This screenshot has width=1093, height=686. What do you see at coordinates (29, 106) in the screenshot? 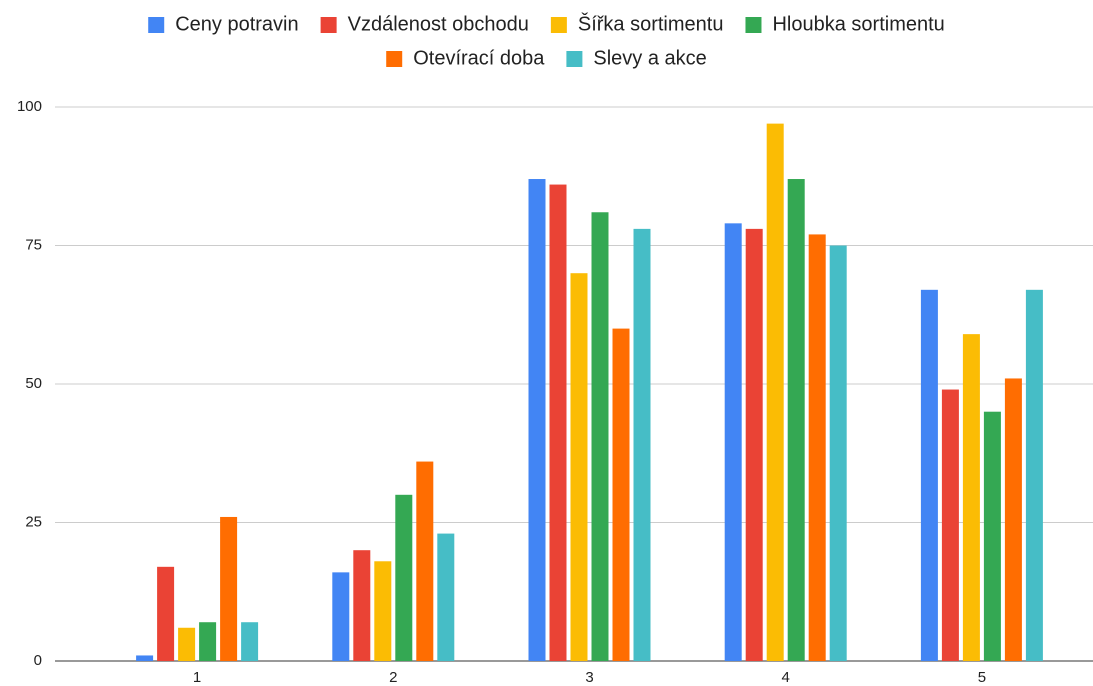
I see `y-tick-label: 100` at bounding box center [29, 106].